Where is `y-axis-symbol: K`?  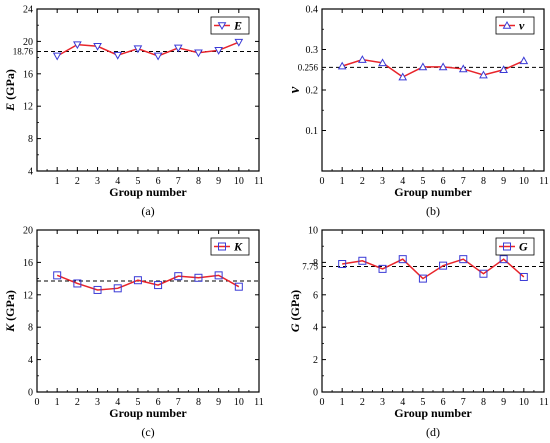
y-axis-symbol: K is located at coordinates (10, 328).